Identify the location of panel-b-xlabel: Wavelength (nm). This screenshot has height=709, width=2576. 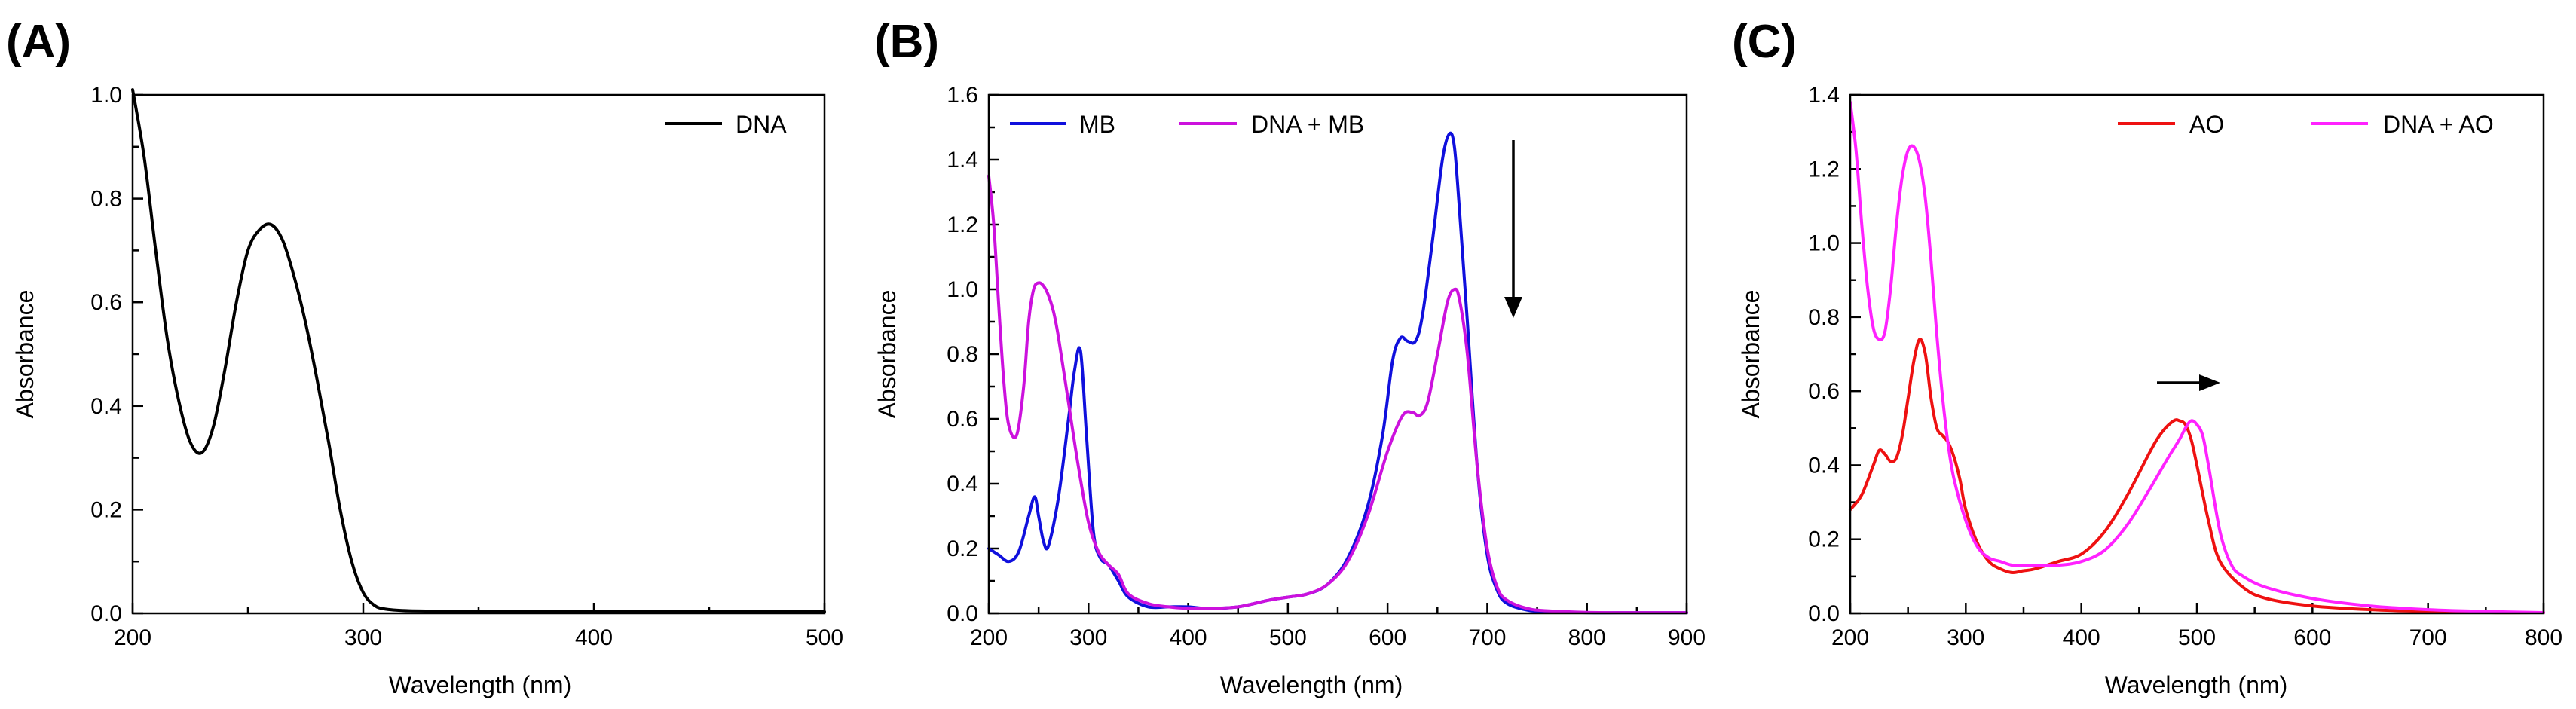
(1311, 684).